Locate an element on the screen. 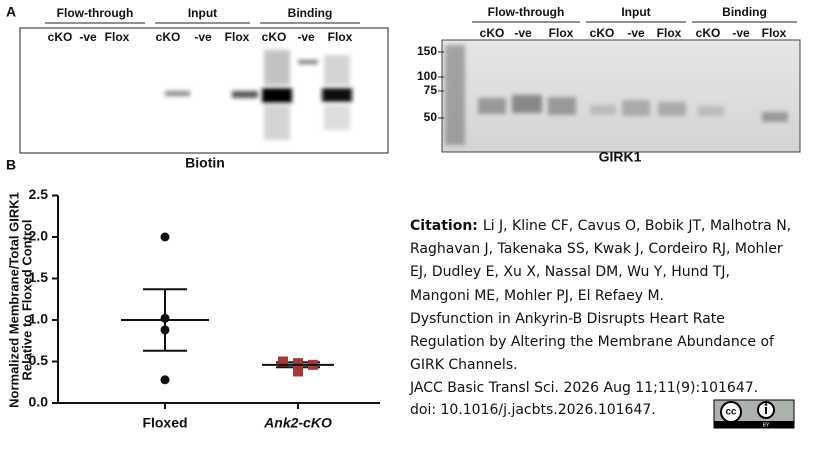 The image size is (822, 452). license-badge: cc BY is located at coordinates (754, 414).